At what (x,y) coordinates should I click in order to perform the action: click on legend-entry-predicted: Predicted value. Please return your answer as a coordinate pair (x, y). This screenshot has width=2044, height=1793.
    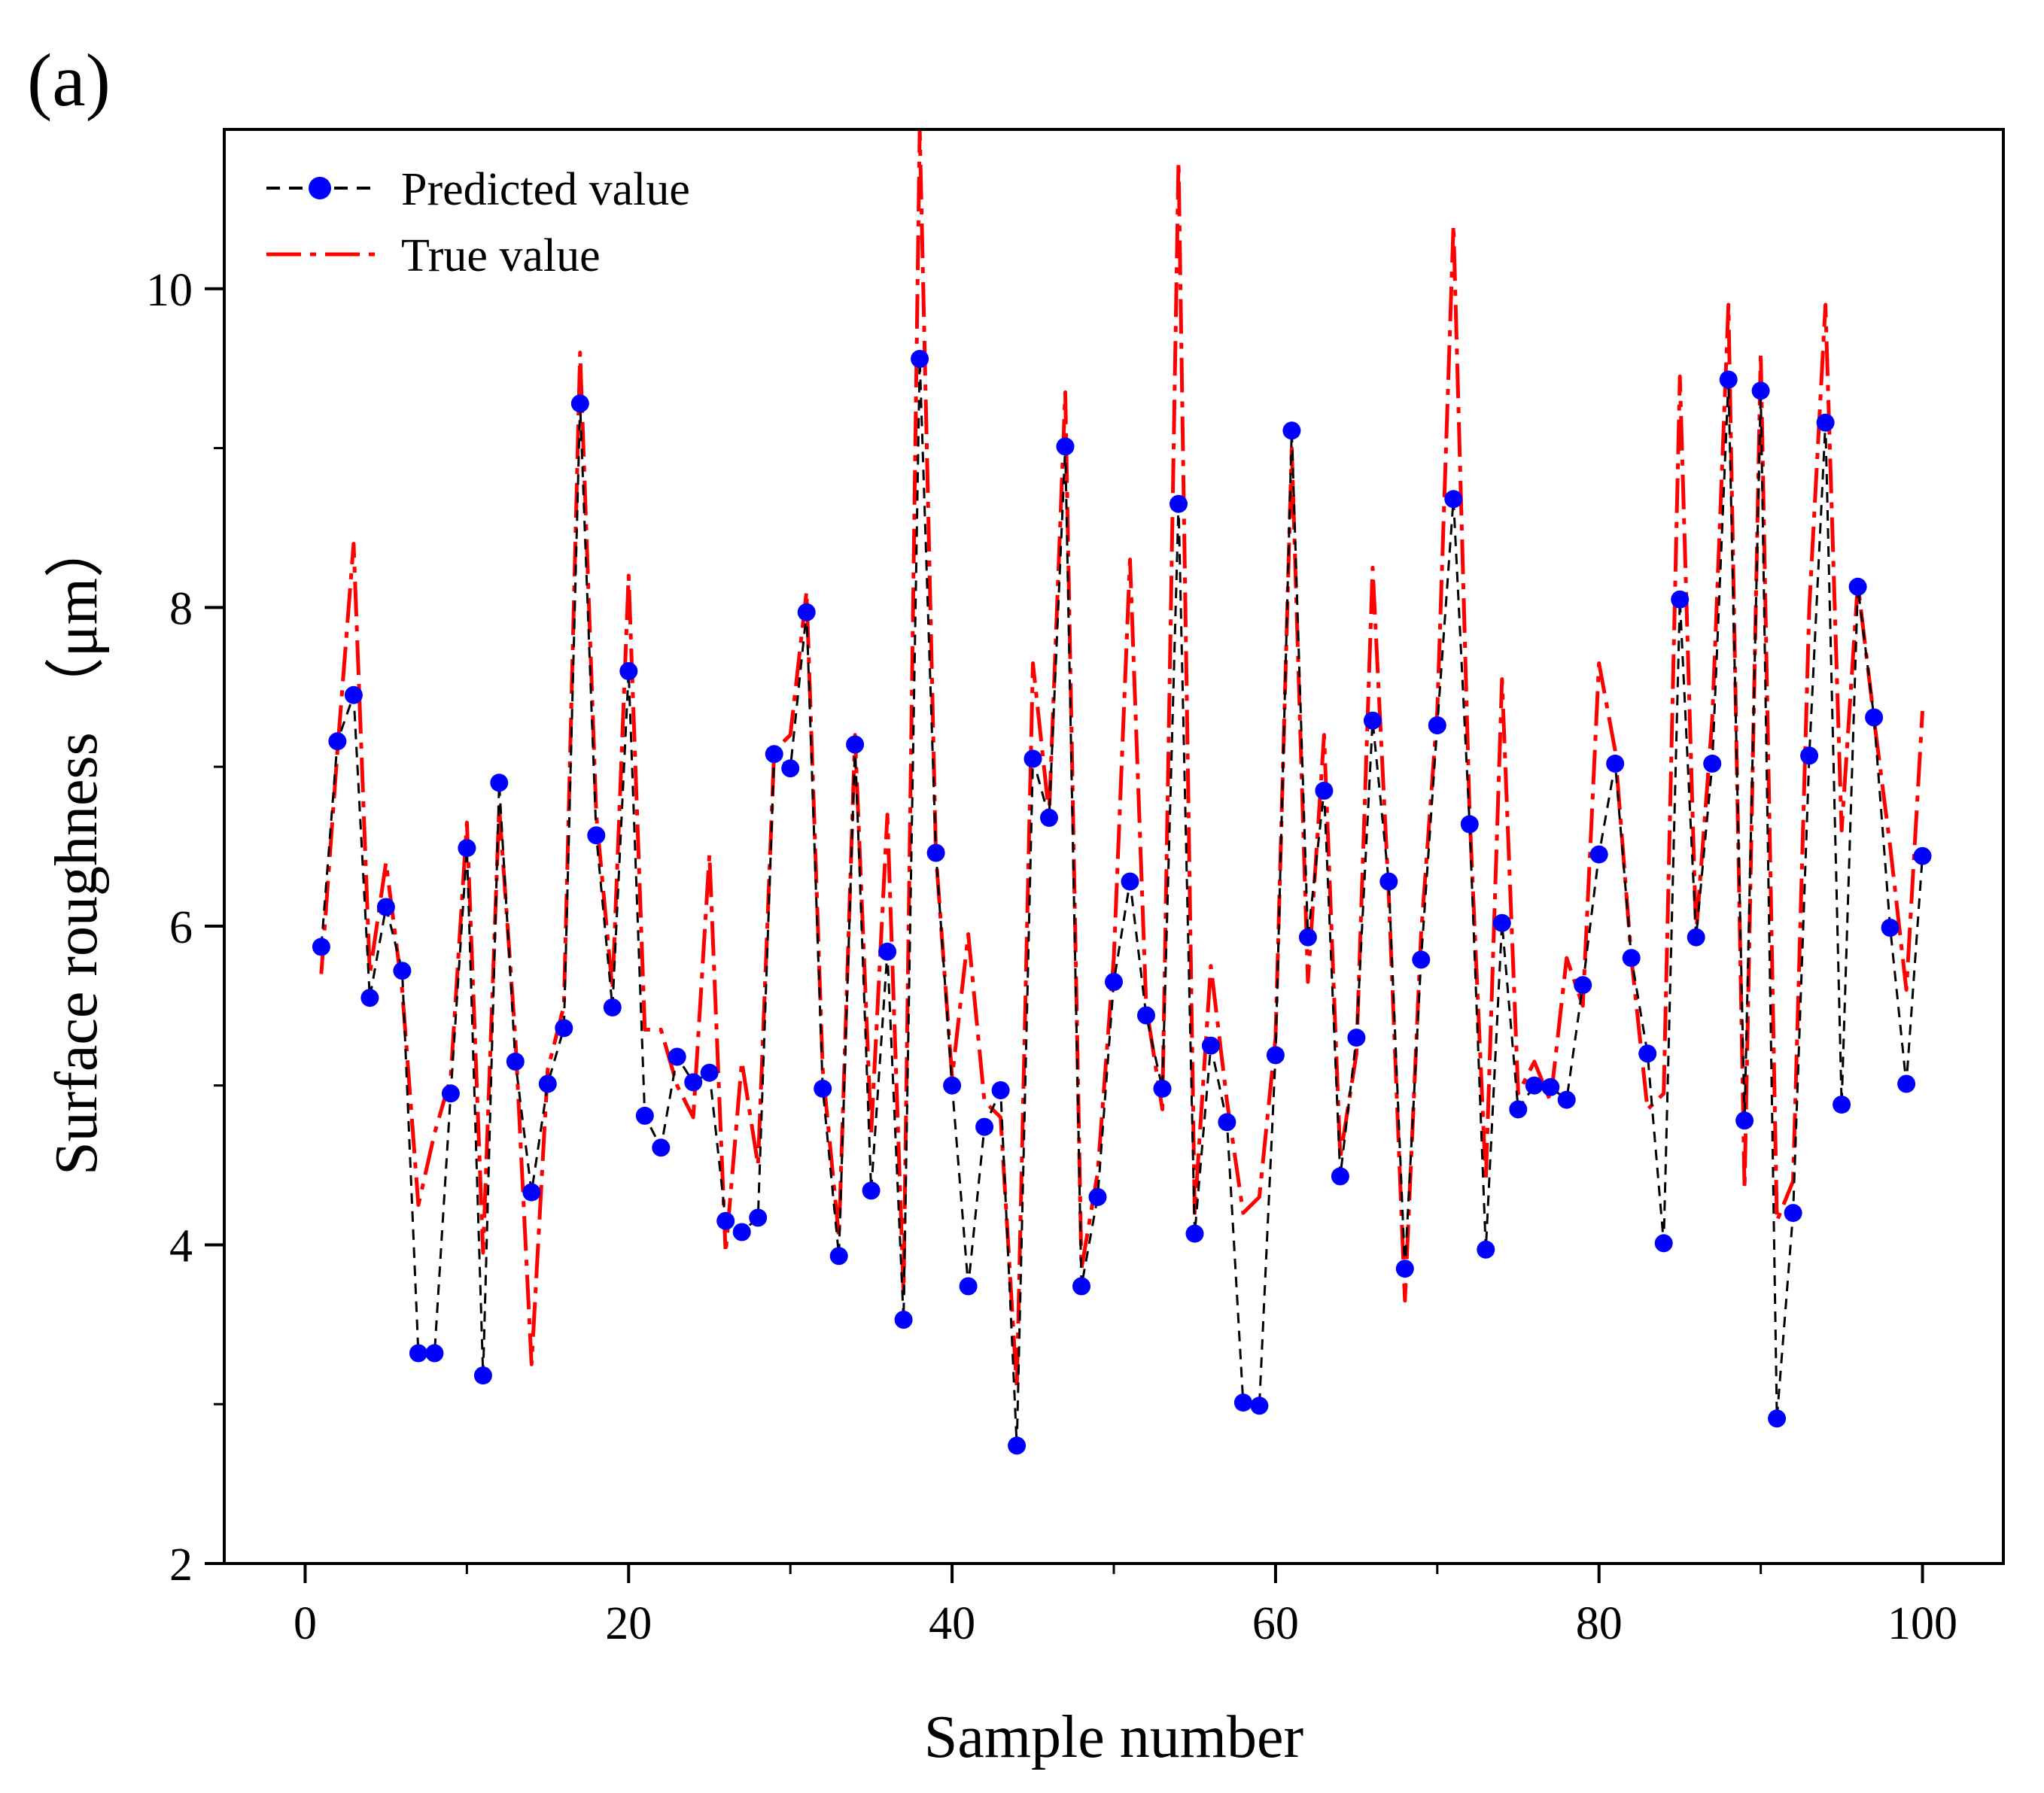
    Looking at the image, I should click on (478, 189).